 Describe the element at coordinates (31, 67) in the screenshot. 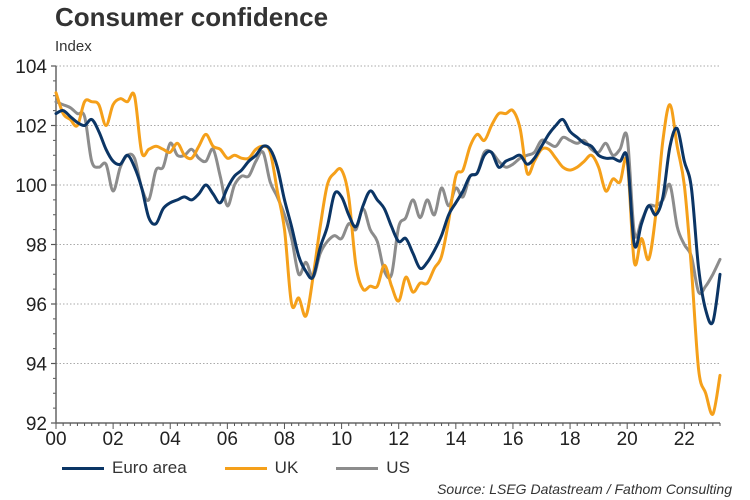

I see `y-tick-label: 104` at that location.